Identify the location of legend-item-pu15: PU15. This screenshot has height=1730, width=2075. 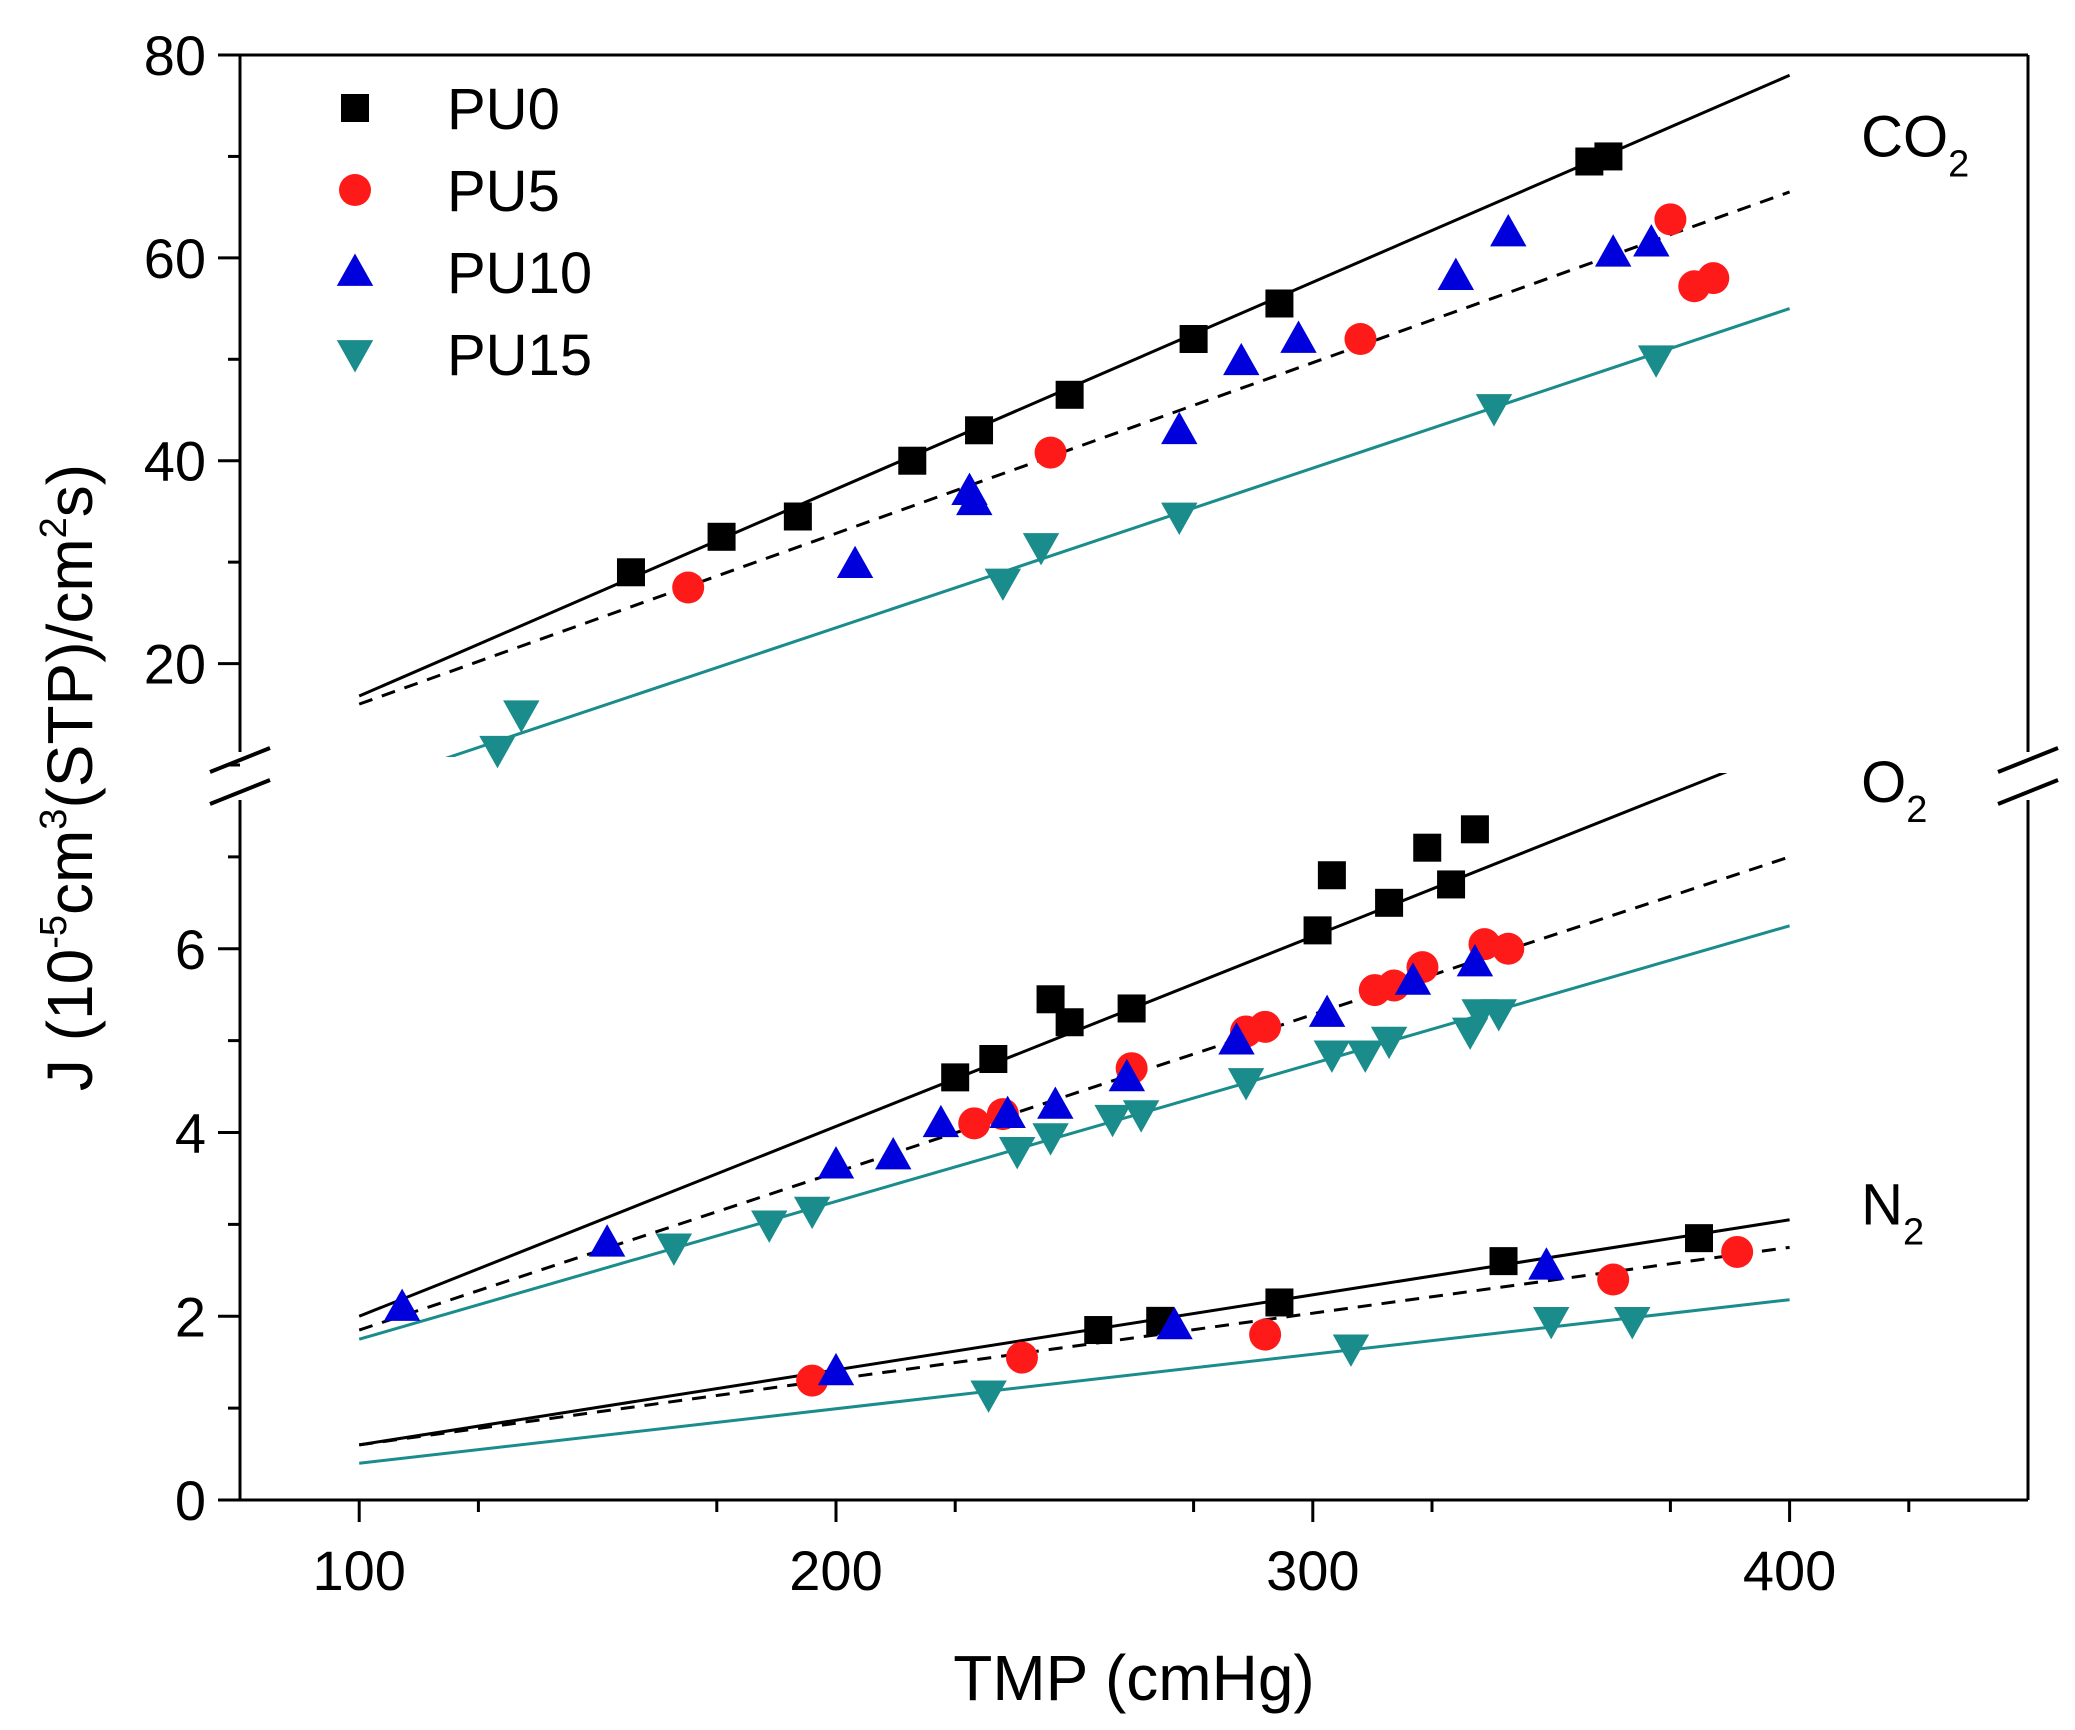
(464, 355).